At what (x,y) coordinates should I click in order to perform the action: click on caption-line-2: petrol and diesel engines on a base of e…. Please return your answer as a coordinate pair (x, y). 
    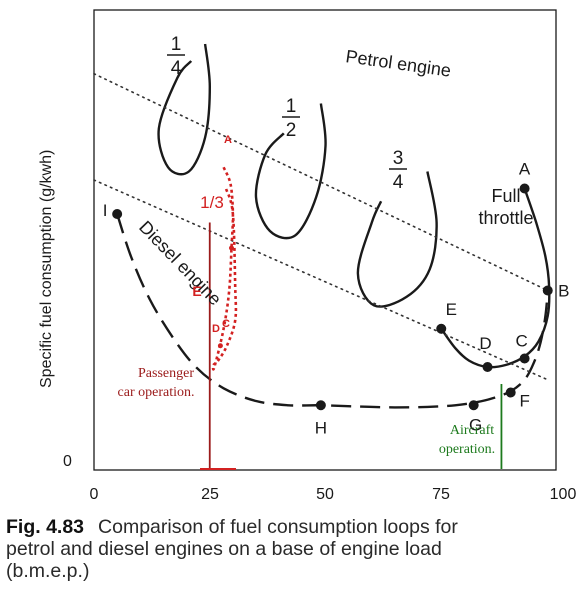
    Looking at the image, I should click on (224, 549).